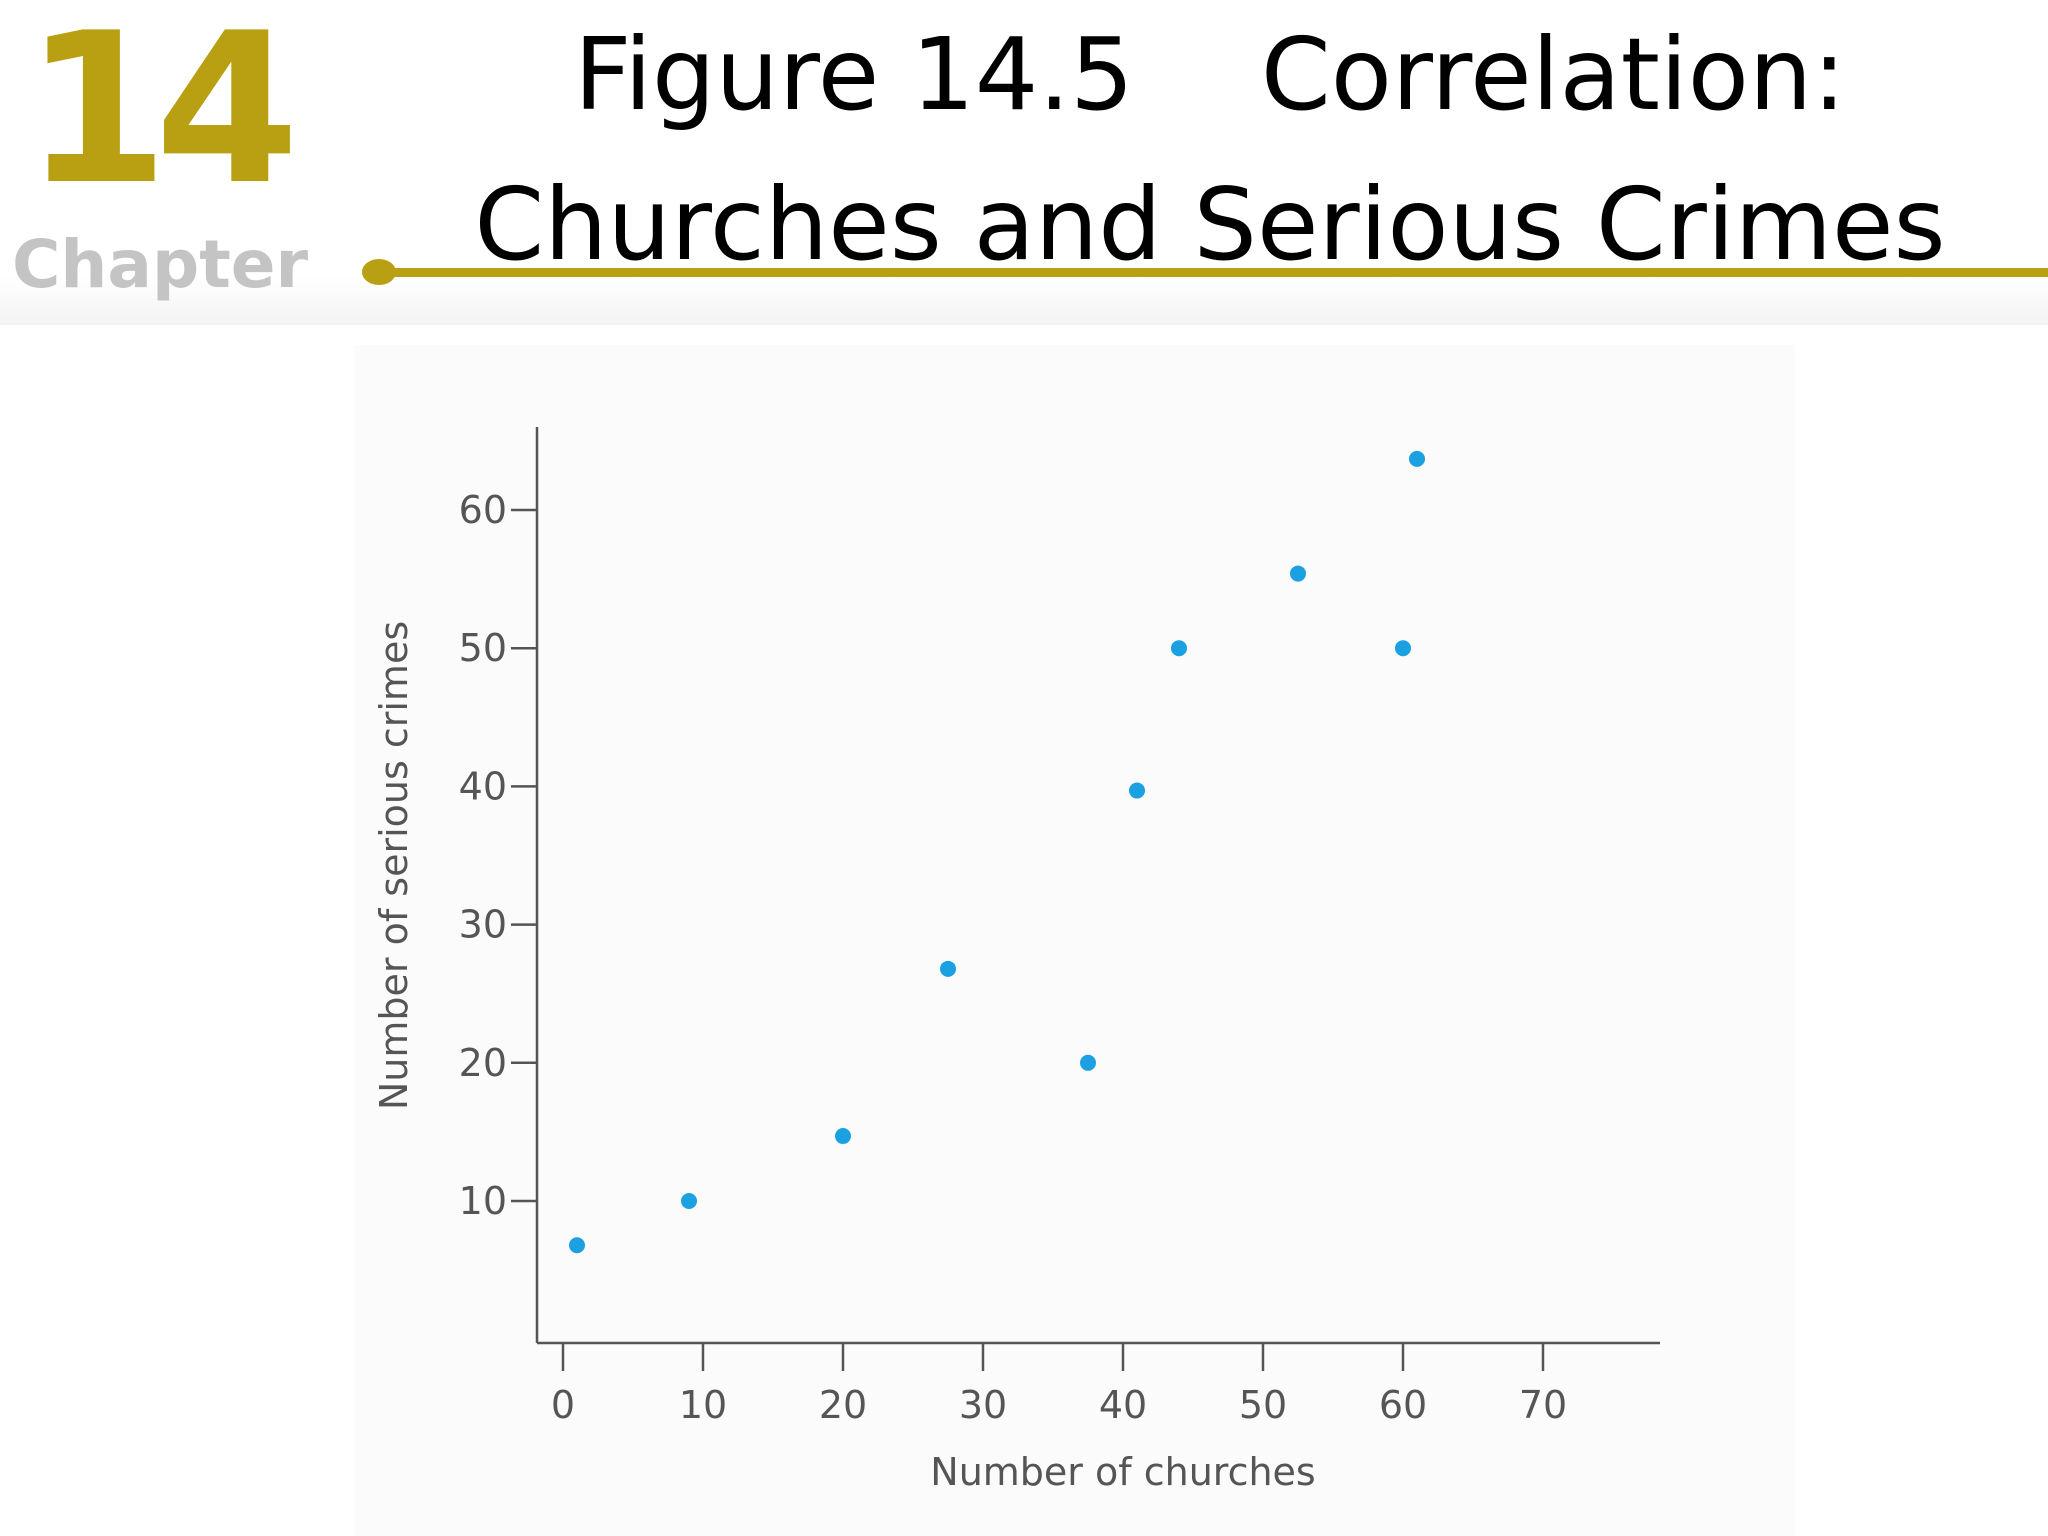 This screenshot has height=1536, width=2048. What do you see at coordinates (161, 115) in the screenshot?
I see `chapter-number: 14` at bounding box center [161, 115].